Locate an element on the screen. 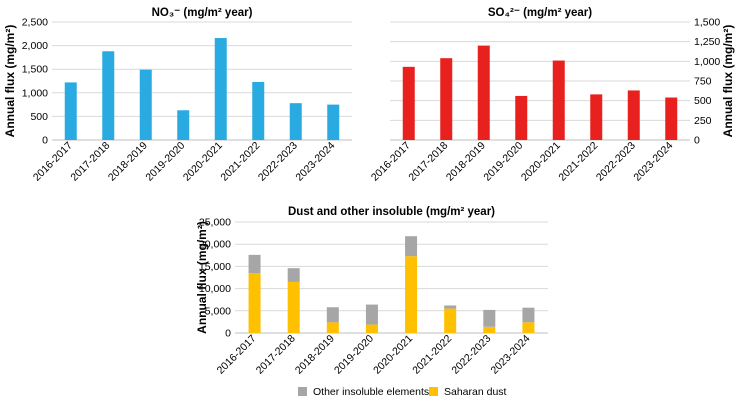  chart-title: NO₃⁻ (mg/m² year) is located at coordinates (202, 13).